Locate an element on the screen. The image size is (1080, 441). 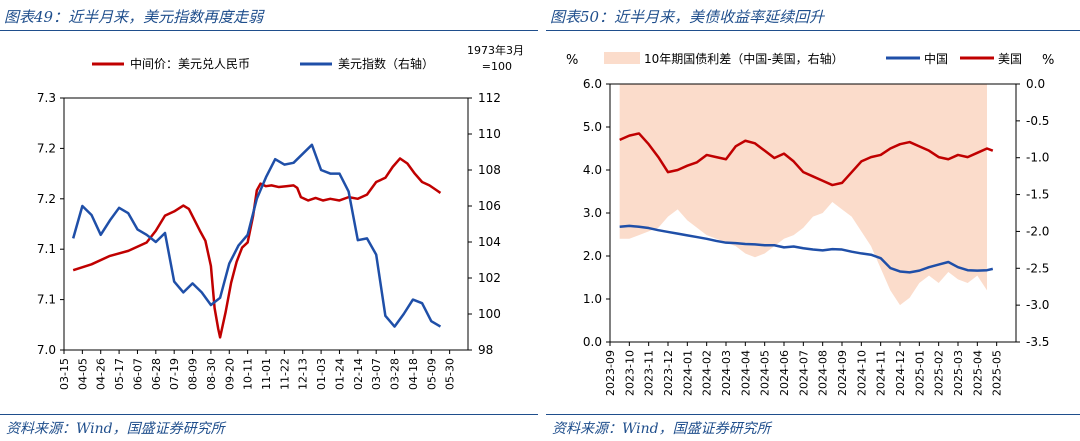
legend-label: 10年期国债利差（中国-美国，右轴） is located at coordinates (744, 58).